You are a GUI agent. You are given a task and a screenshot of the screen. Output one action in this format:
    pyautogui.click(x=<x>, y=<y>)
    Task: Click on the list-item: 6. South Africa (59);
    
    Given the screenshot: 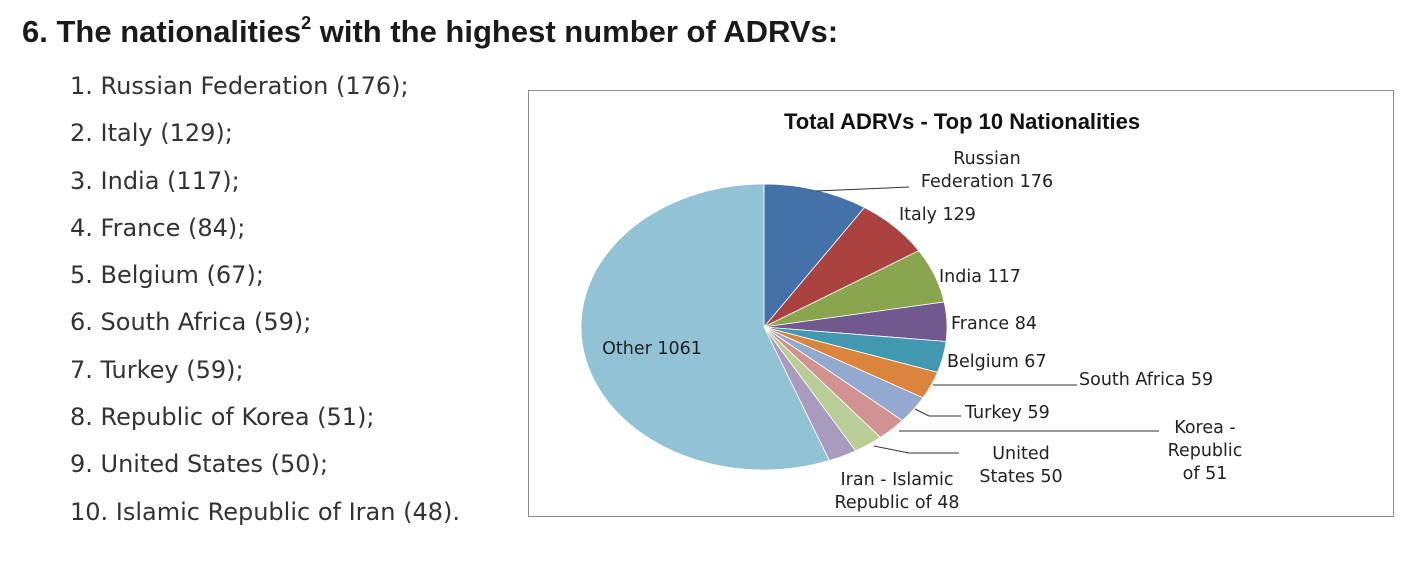 What is the action you would take?
    pyautogui.click(x=191, y=322)
    